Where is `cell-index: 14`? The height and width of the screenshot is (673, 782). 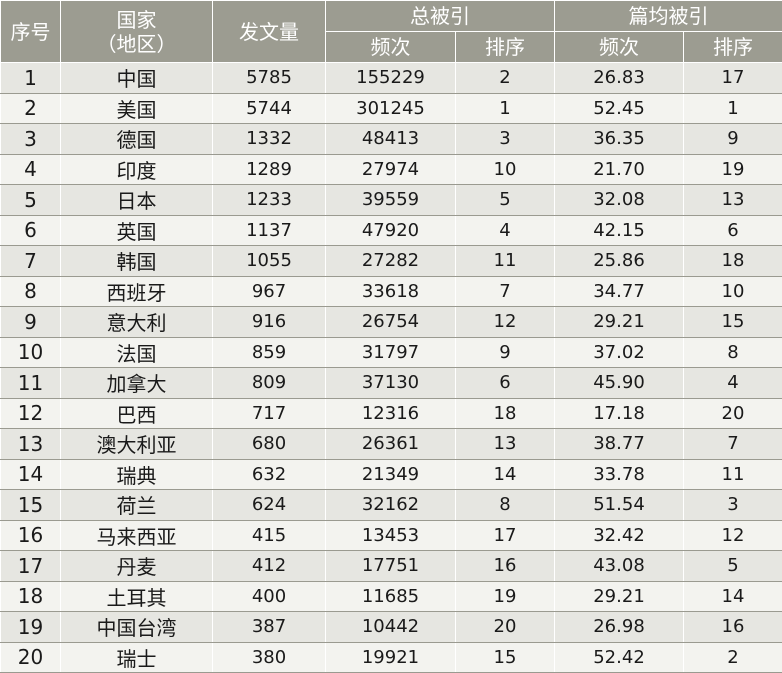
cell-index: 14 is located at coordinates (31, 474).